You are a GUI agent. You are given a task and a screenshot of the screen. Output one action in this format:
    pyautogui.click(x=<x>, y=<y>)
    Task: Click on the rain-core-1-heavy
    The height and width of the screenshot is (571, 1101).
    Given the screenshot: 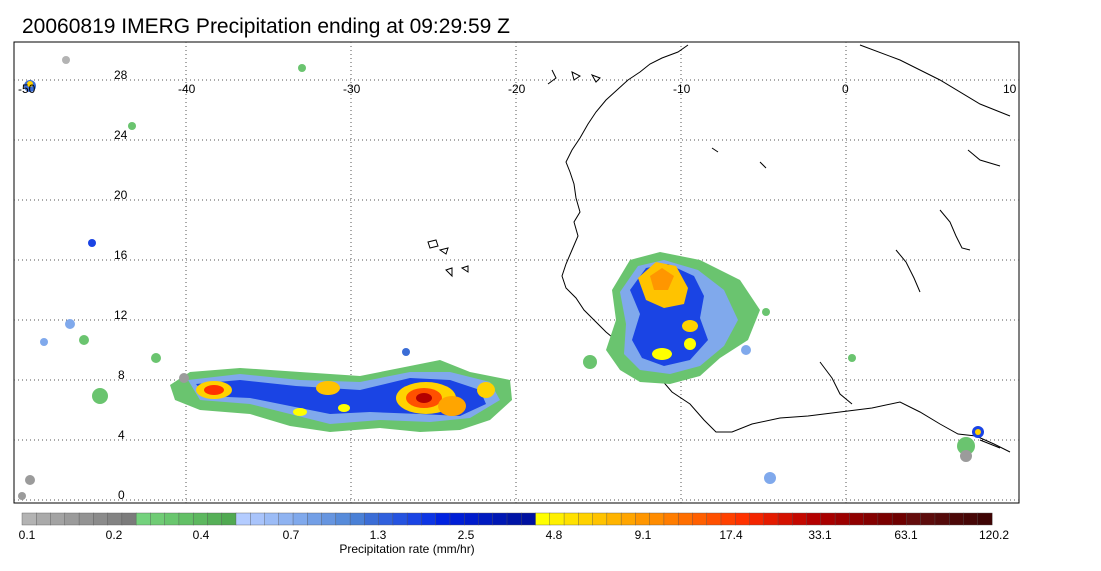 What is the action you would take?
    pyautogui.click(x=214, y=390)
    